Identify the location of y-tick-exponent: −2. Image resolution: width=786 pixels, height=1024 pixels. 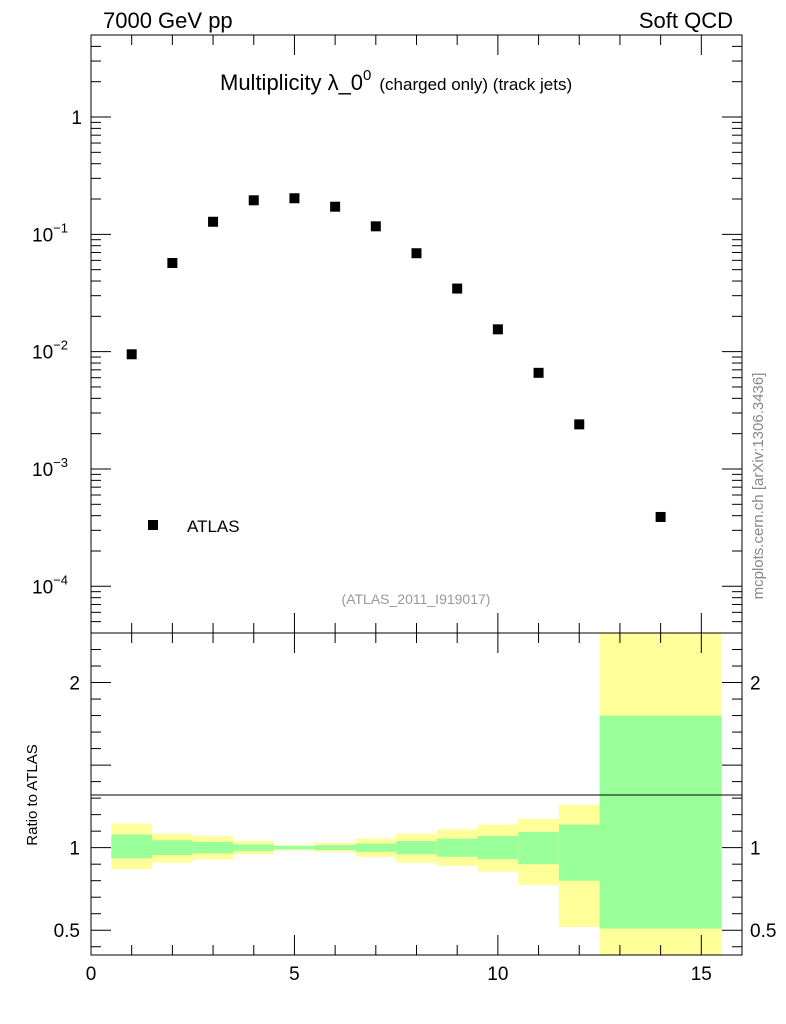
(60, 345).